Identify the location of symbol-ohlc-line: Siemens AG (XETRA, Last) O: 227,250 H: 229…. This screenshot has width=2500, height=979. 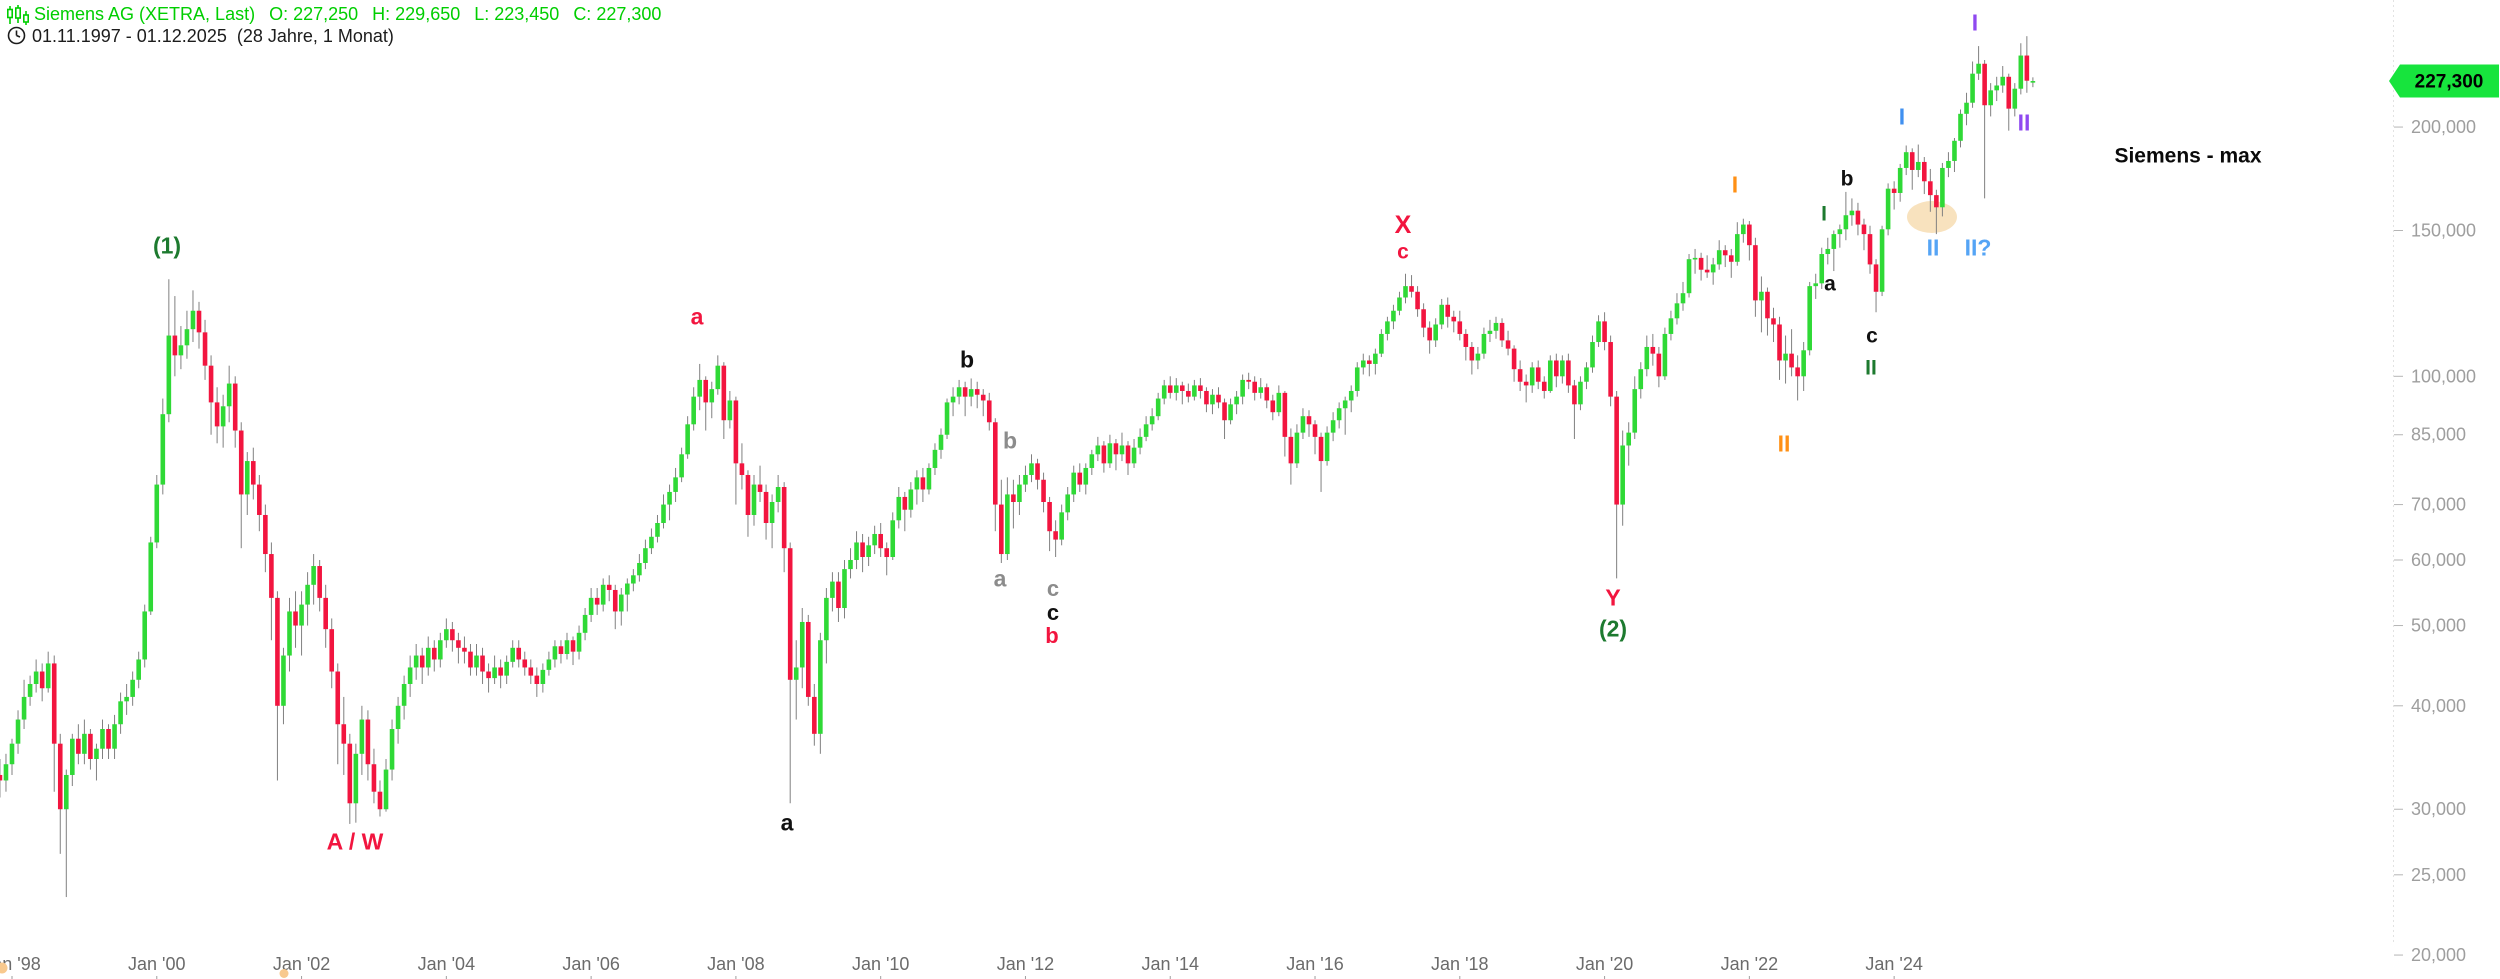
(354, 14).